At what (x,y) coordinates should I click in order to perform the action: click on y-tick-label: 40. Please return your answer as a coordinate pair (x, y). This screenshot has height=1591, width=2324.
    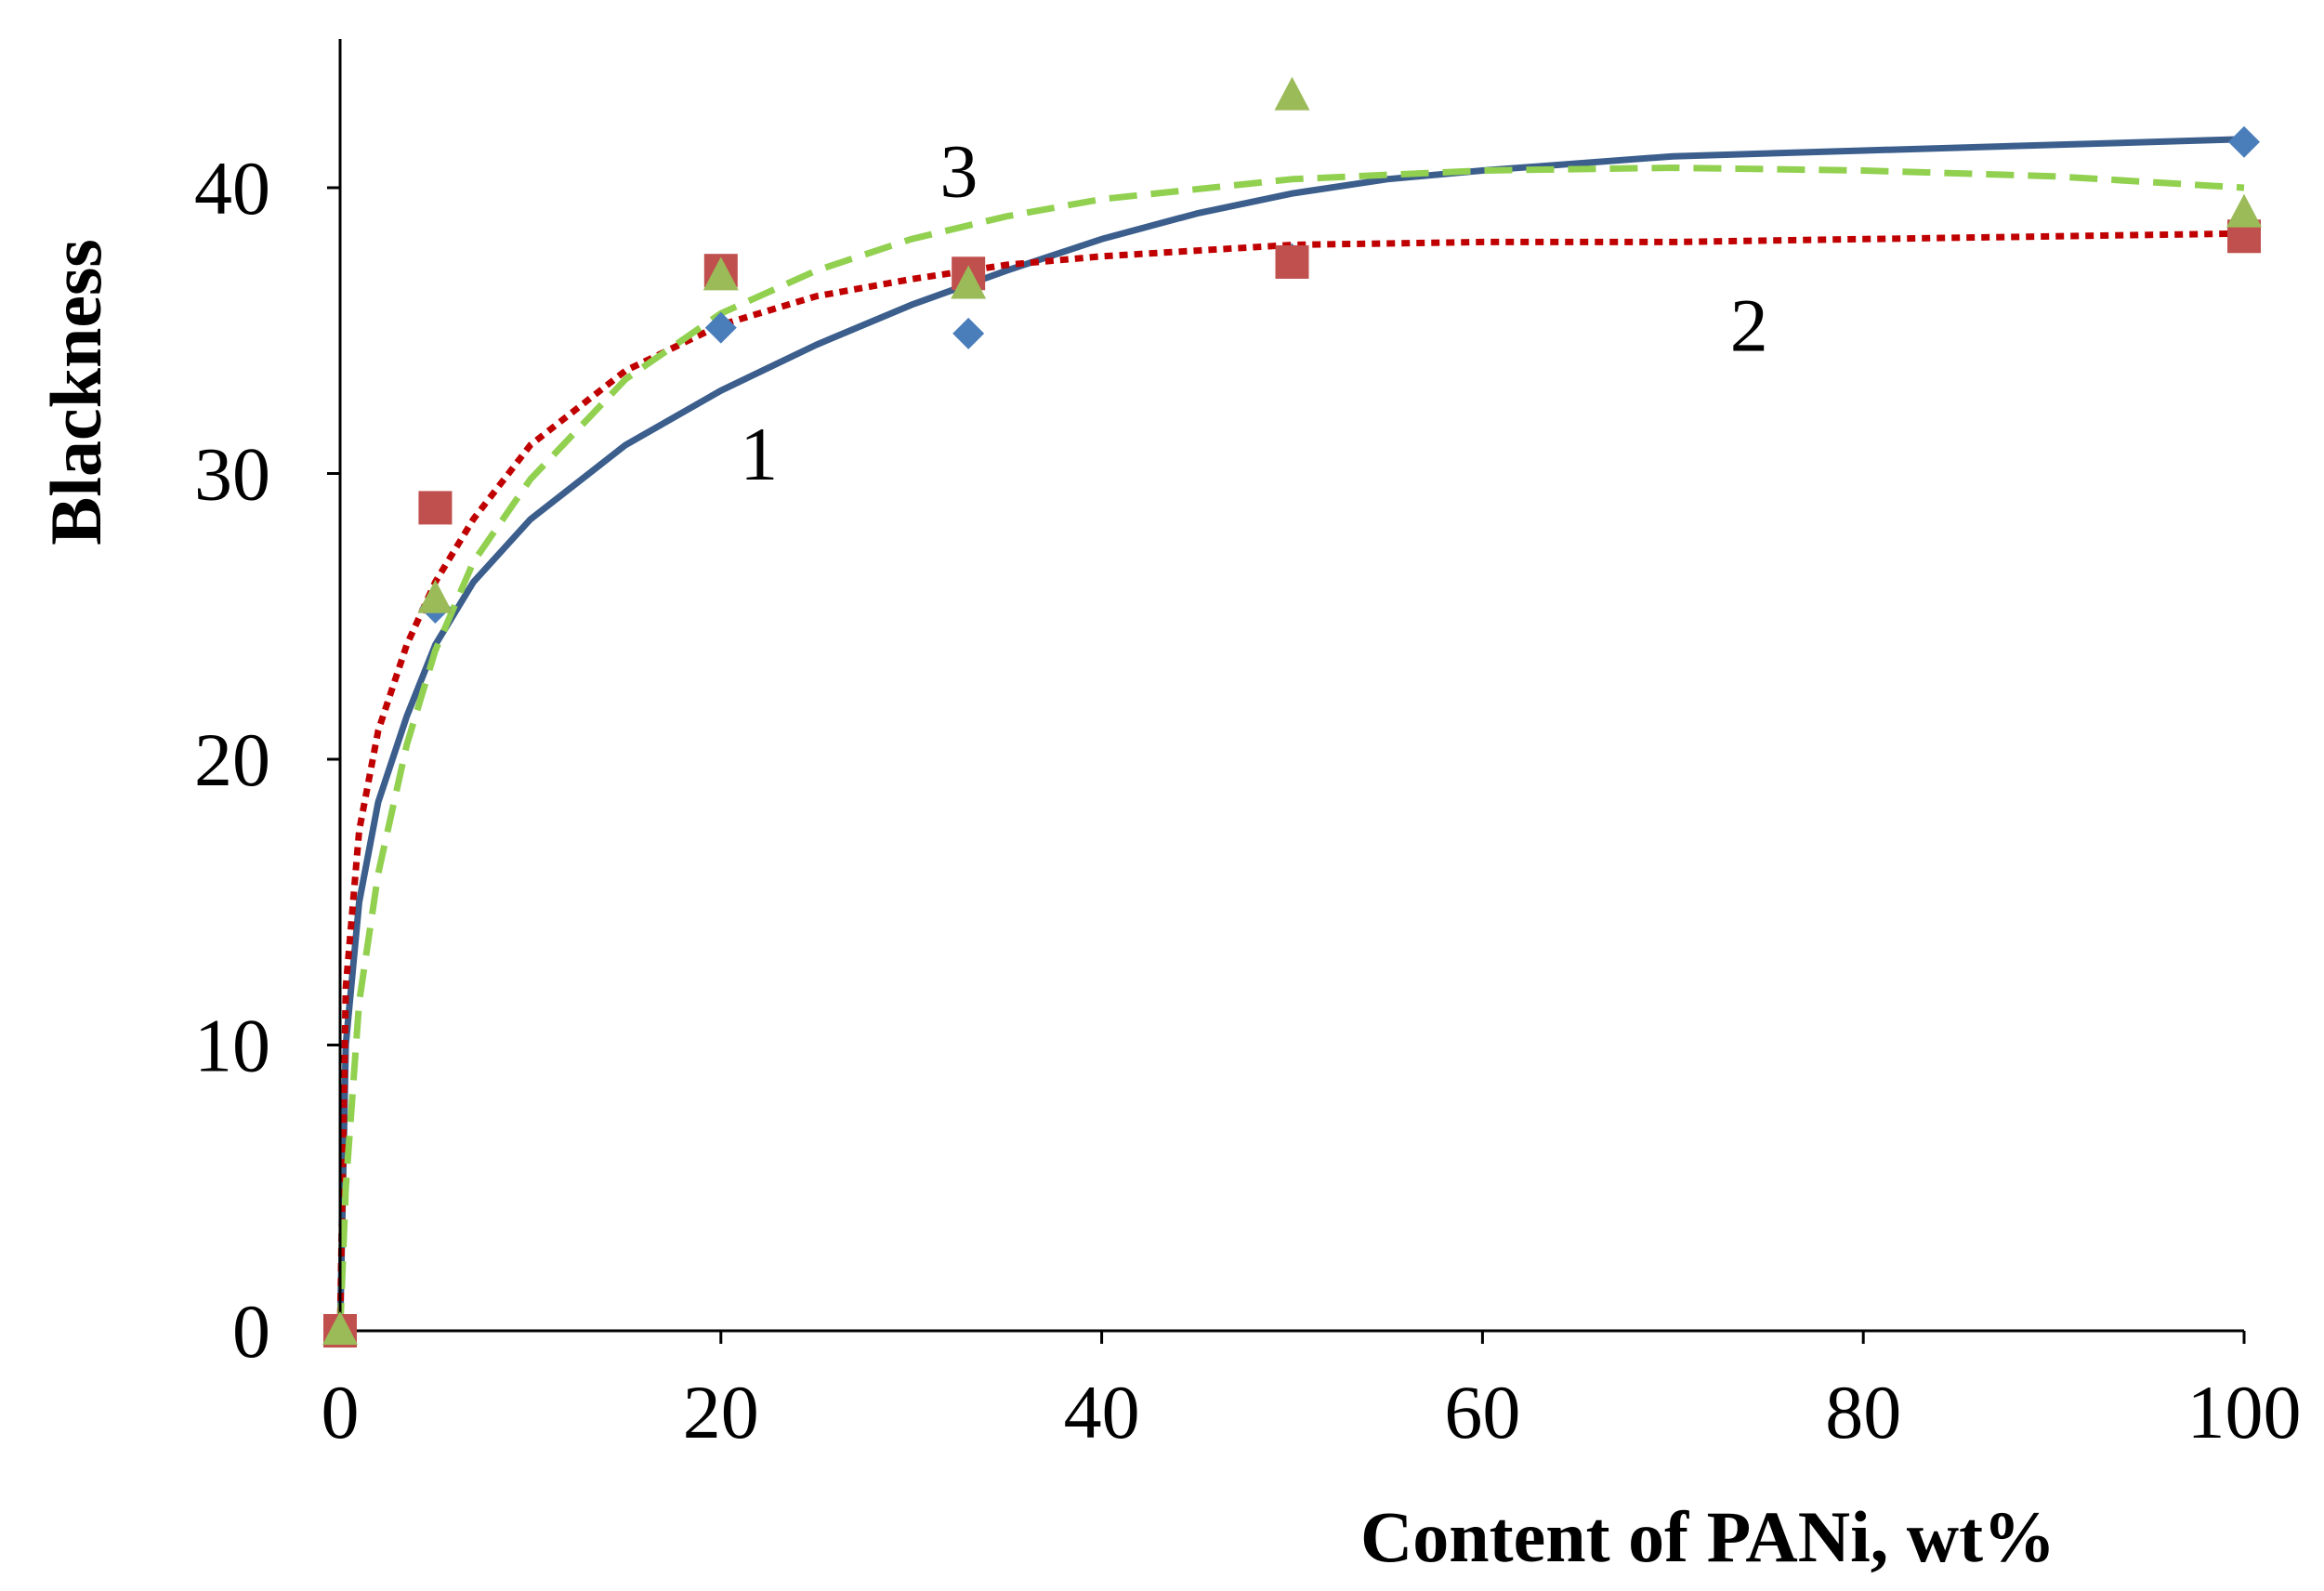
    Looking at the image, I should click on (232, 188).